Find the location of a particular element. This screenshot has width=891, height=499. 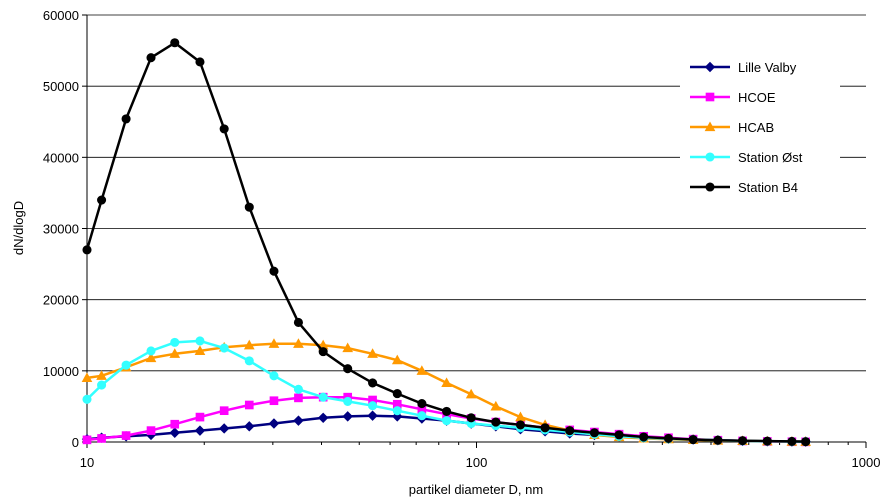

y-tick-label: 30000 is located at coordinates (61, 229).